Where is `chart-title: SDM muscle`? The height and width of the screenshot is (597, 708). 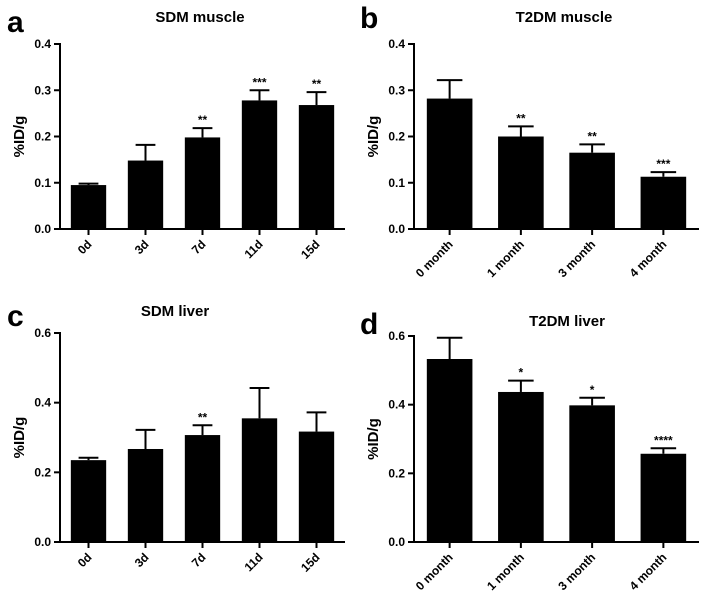
chart-title: SDM muscle is located at coordinates (199, 17).